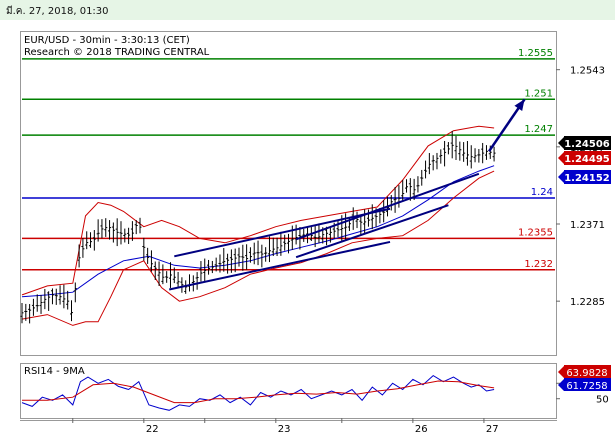 The image size is (615, 447). What do you see at coordinates (535, 232) in the screenshot?
I see `level-label-4: 1.2355` at bounding box center [535, 232].